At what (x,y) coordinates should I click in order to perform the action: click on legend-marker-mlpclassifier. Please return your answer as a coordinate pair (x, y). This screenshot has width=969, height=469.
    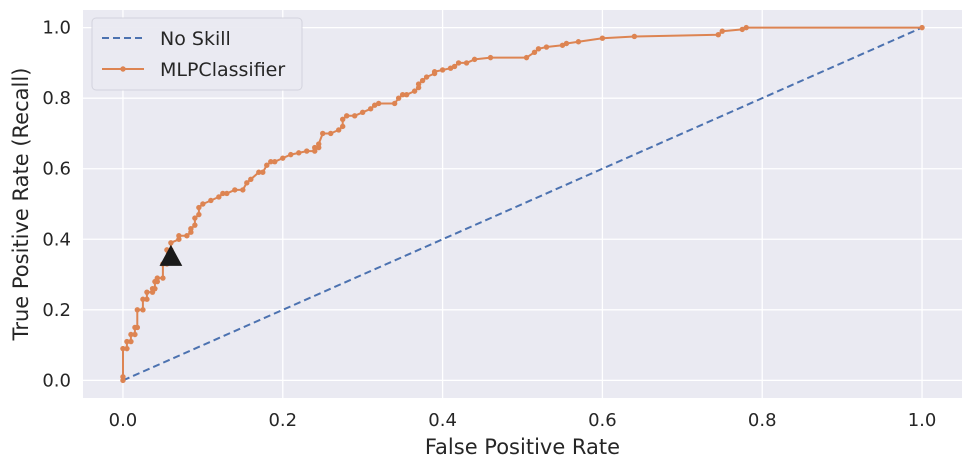
    Looking at the image, I should click on (123, 69).